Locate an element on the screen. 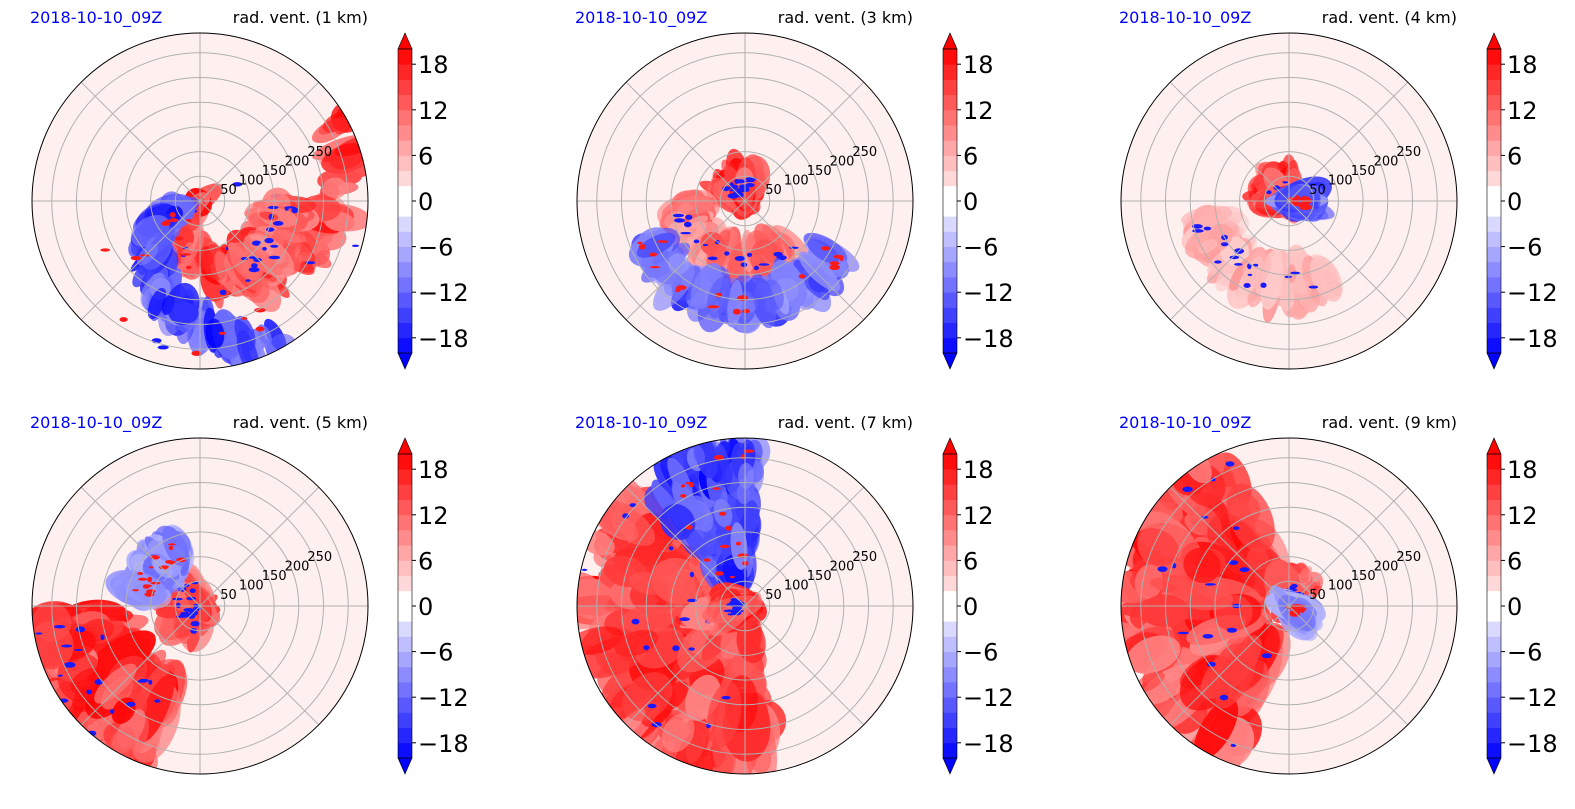  panel-title: rad. vent. (9 km) is located at coordinates (1389, 422).